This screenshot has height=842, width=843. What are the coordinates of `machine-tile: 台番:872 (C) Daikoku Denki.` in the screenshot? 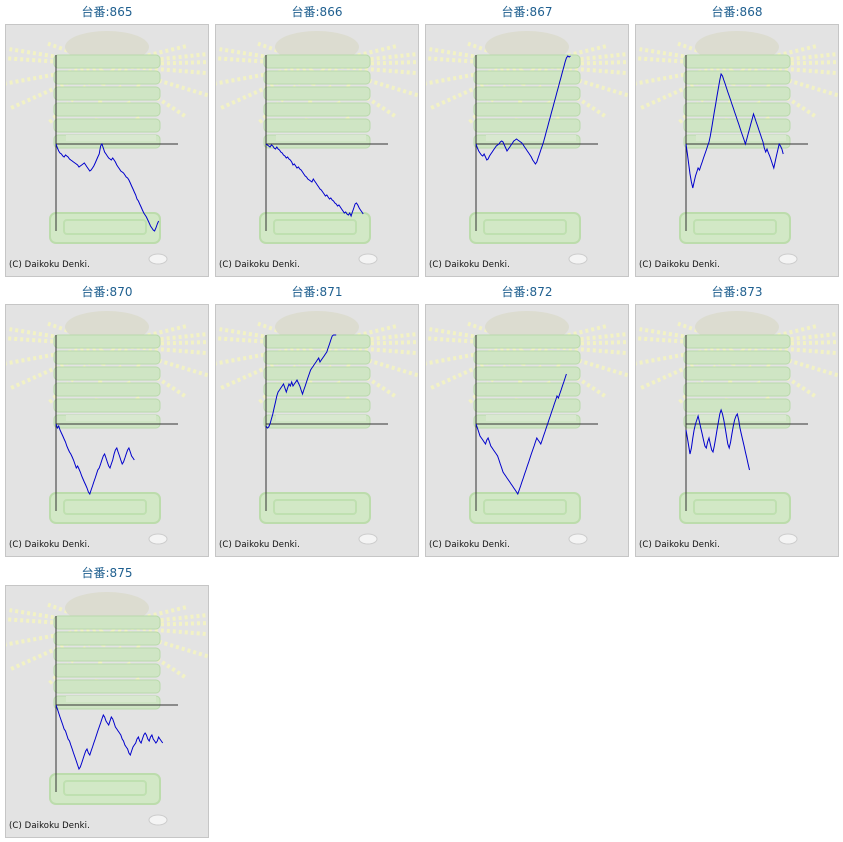 It's located at (527, 419).